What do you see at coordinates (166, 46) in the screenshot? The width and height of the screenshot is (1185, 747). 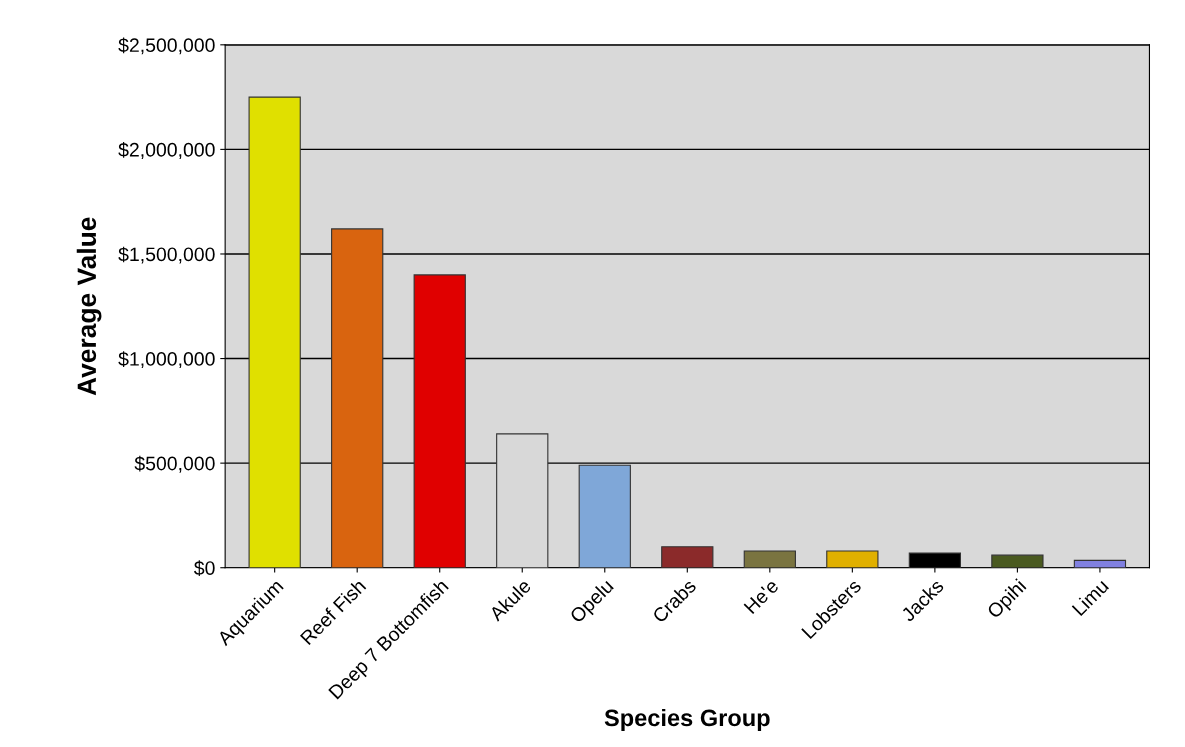 I see `y-tick-label: $2,500,000` at bounding box center [166, 46].